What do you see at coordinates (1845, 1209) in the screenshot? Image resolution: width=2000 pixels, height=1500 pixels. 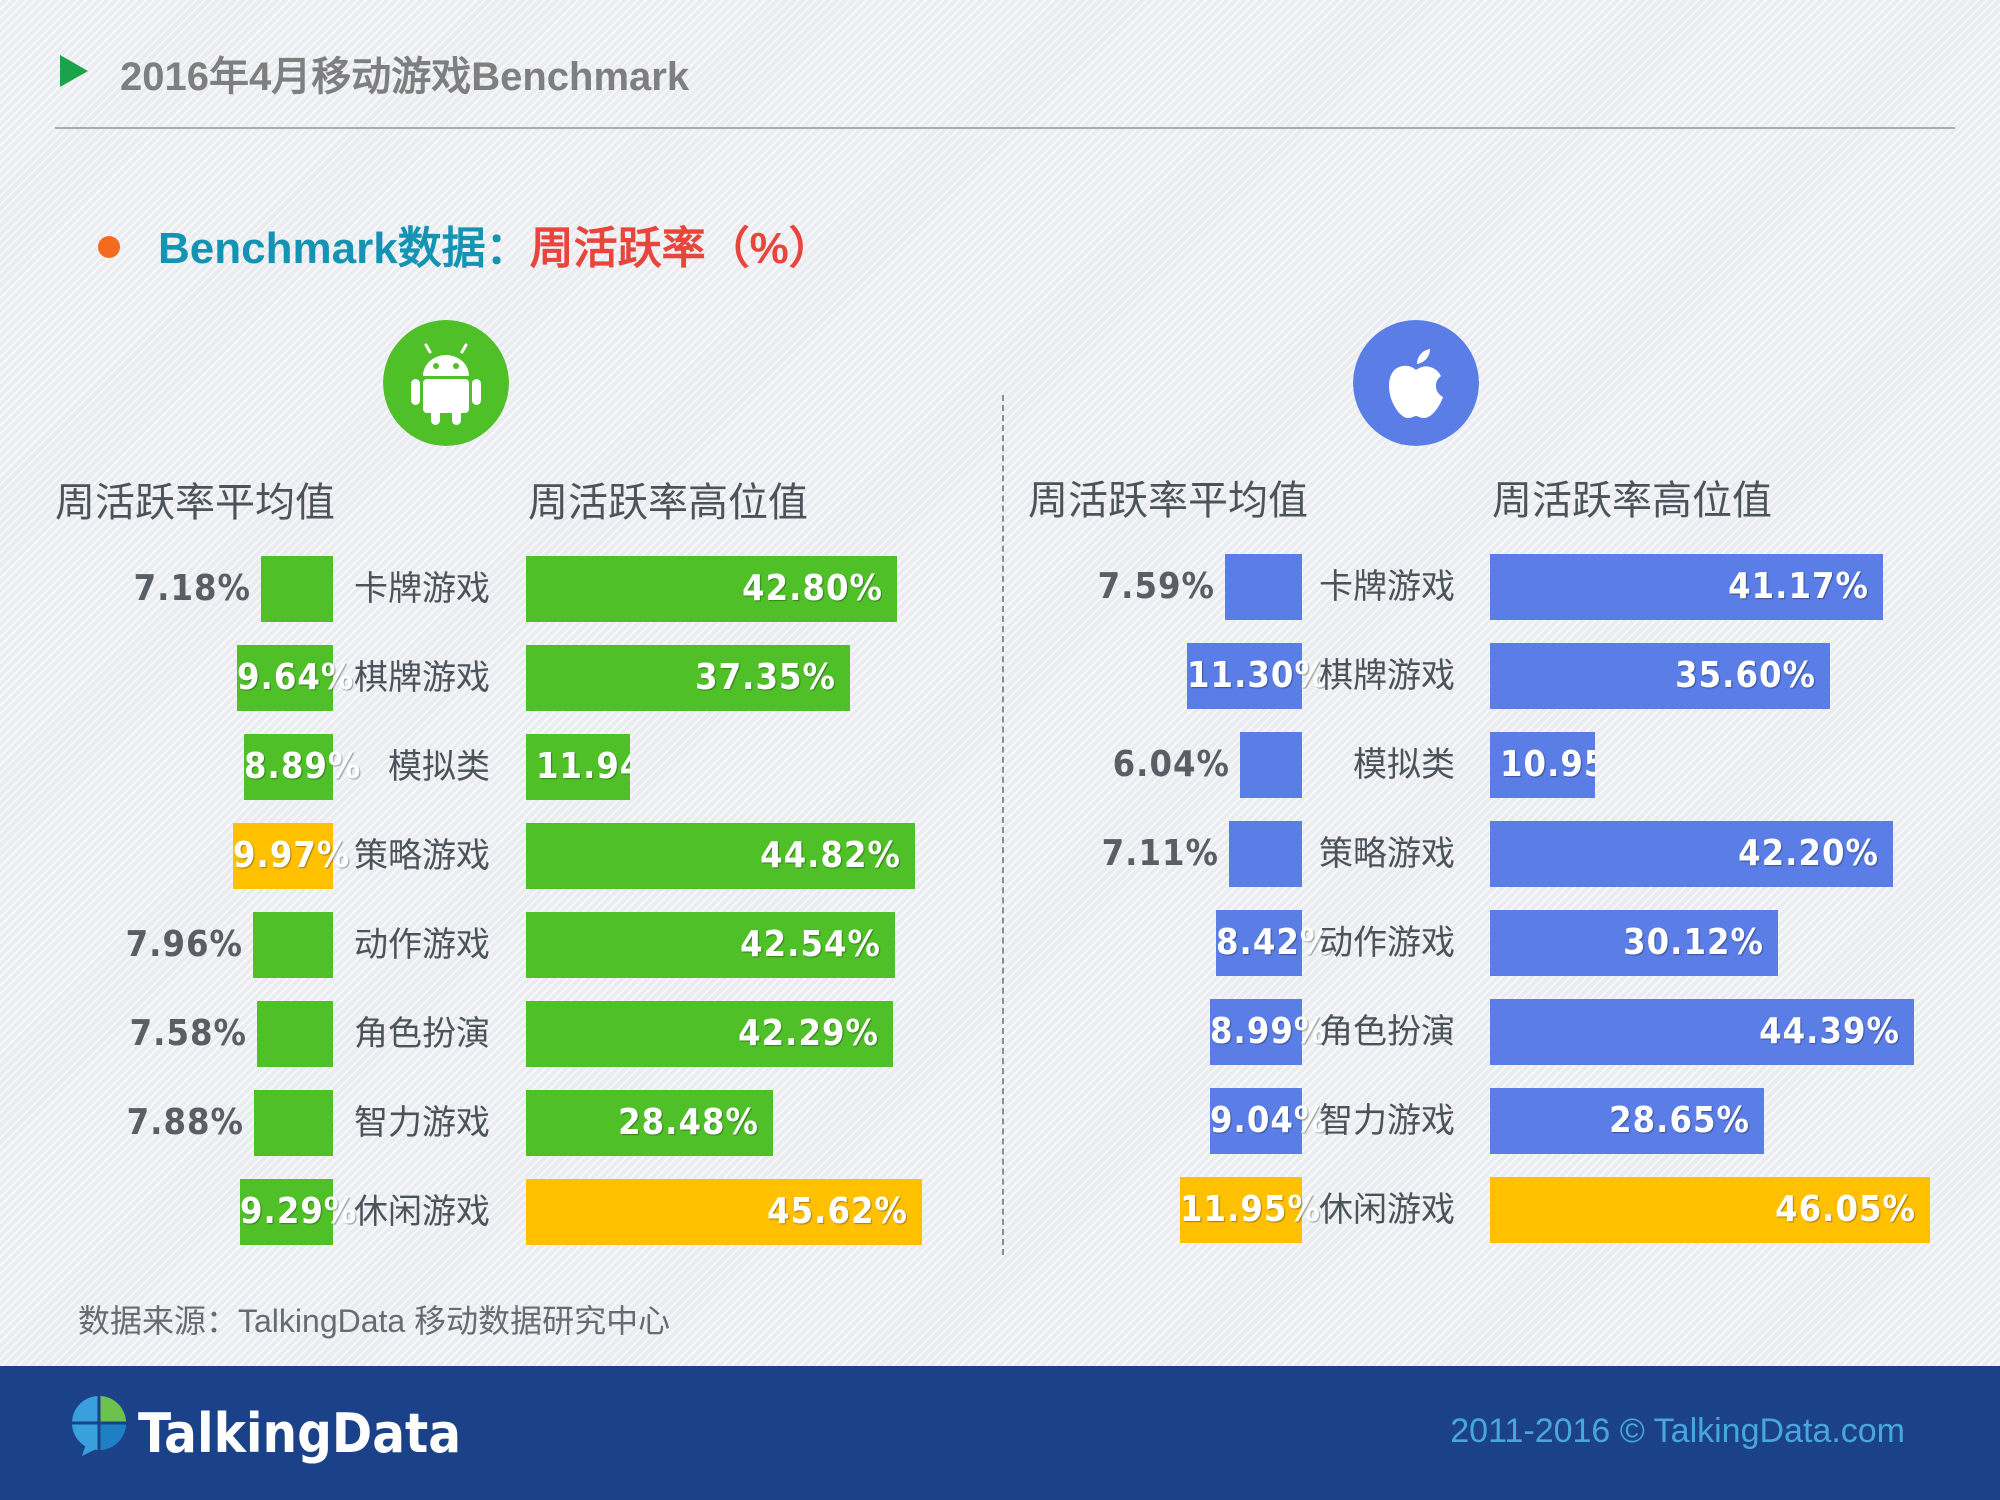 I see `ios-high-label-8: 46.05%` at bounding box center [1845, 1209].